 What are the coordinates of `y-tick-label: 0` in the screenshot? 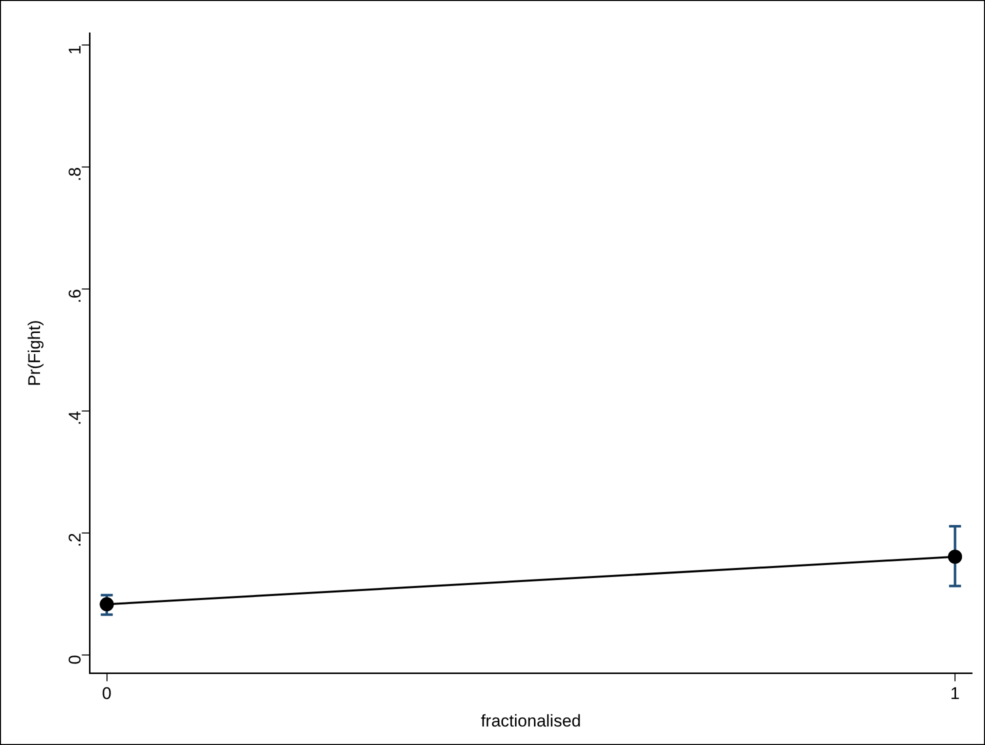 It's located at (74, 659).